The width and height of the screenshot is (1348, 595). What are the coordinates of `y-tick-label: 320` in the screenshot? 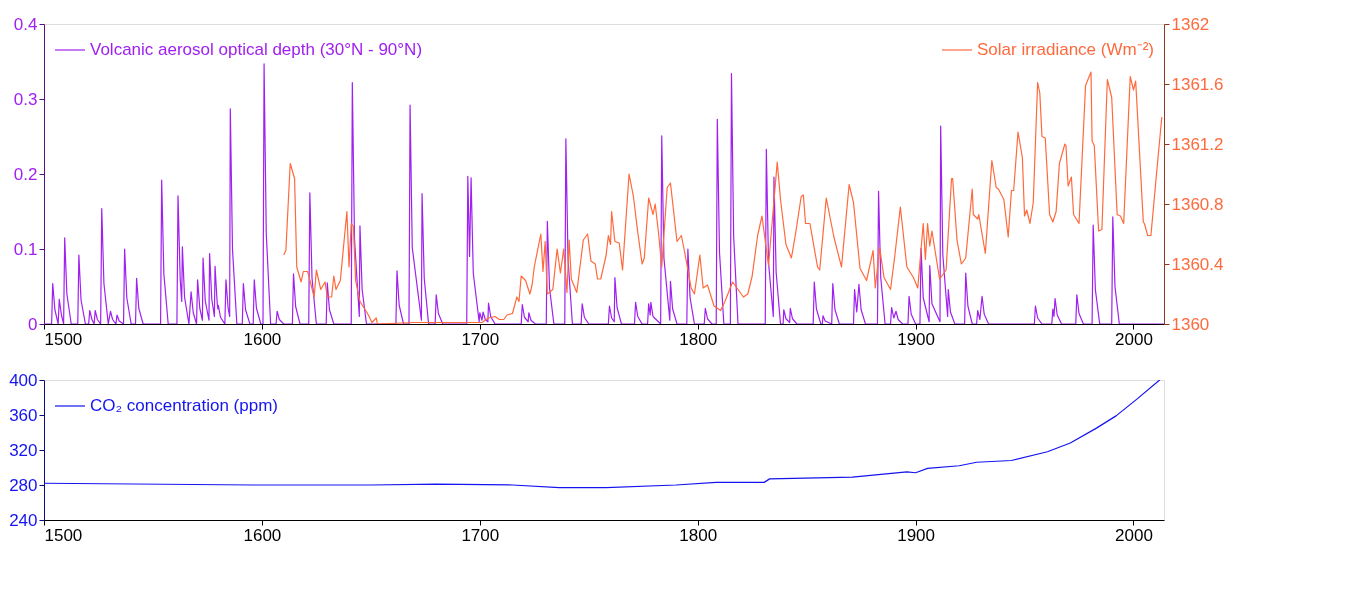 It's located at (23, 450).